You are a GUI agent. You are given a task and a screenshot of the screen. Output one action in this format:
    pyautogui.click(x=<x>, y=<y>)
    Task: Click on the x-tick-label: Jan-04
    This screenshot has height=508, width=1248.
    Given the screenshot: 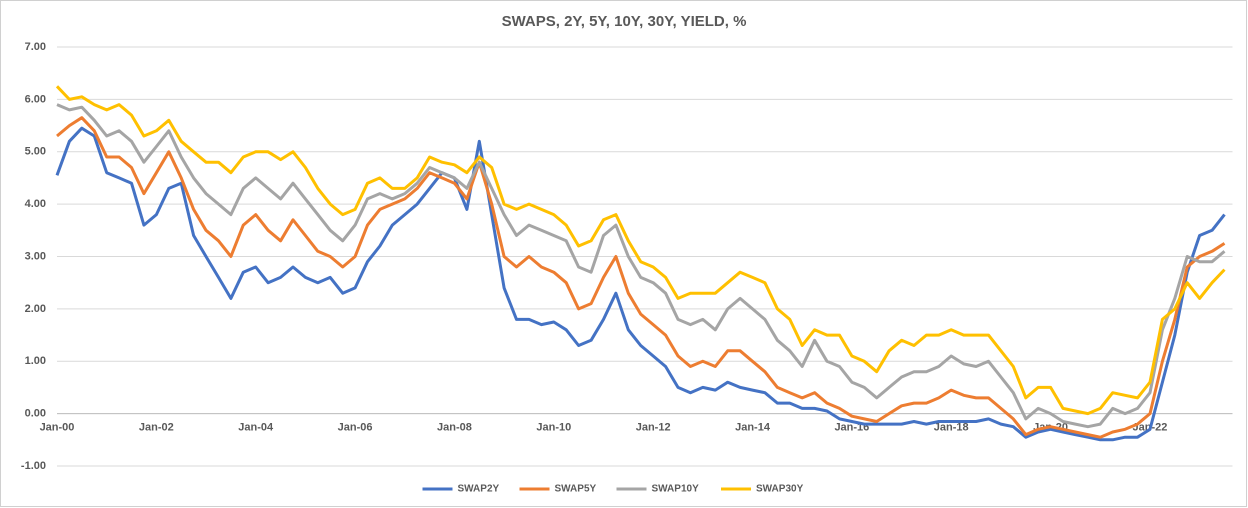 What is the action you would take?
    pyautogui.click(x=256, y=428)
    